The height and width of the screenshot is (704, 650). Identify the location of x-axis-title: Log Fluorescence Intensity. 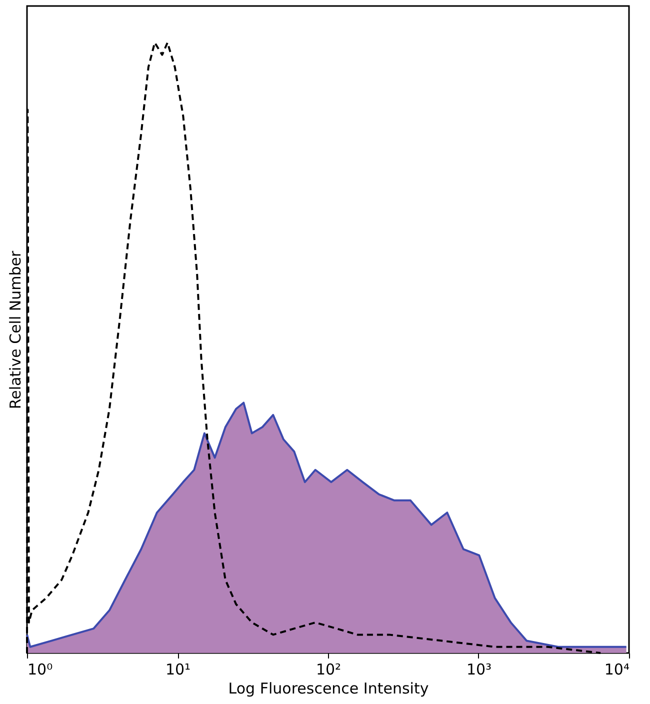
(328, 689).